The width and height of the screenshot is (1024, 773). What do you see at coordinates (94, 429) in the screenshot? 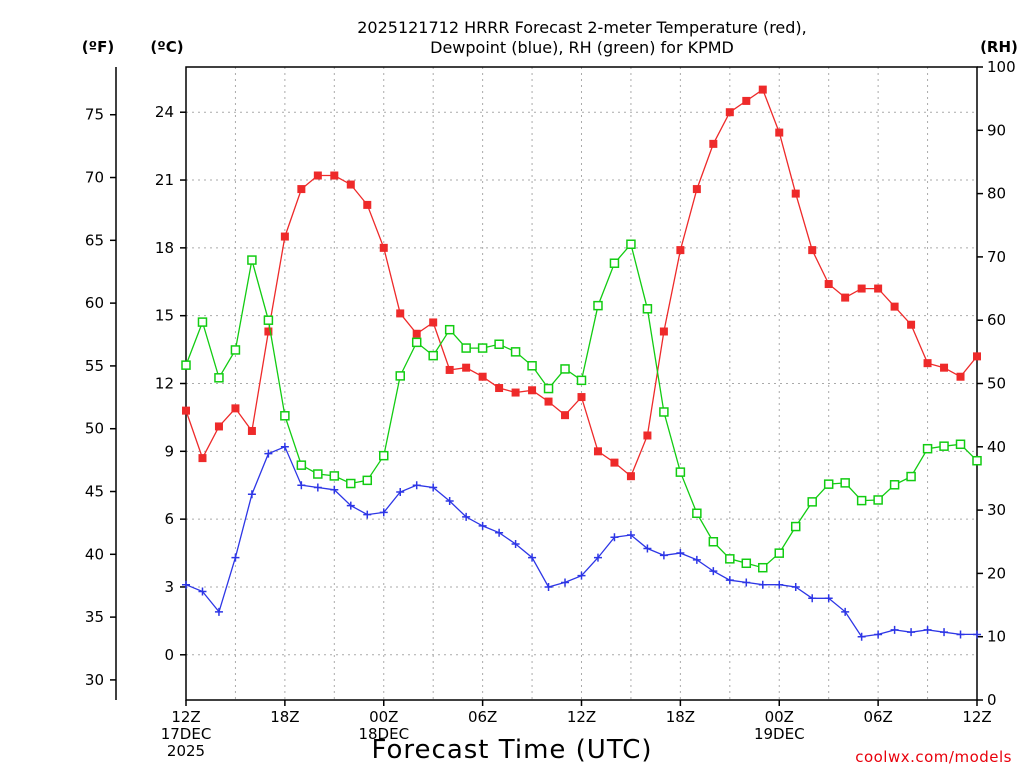
I see `fahrenheit-tick-label: 50` at bounding box center [94, 429].